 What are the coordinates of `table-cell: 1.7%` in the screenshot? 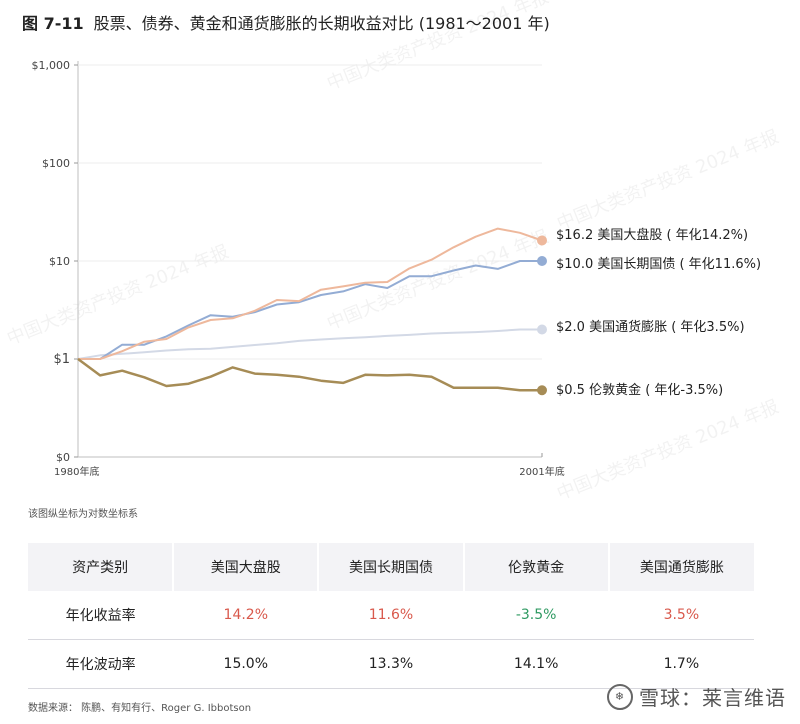 It's located at (681, 664).